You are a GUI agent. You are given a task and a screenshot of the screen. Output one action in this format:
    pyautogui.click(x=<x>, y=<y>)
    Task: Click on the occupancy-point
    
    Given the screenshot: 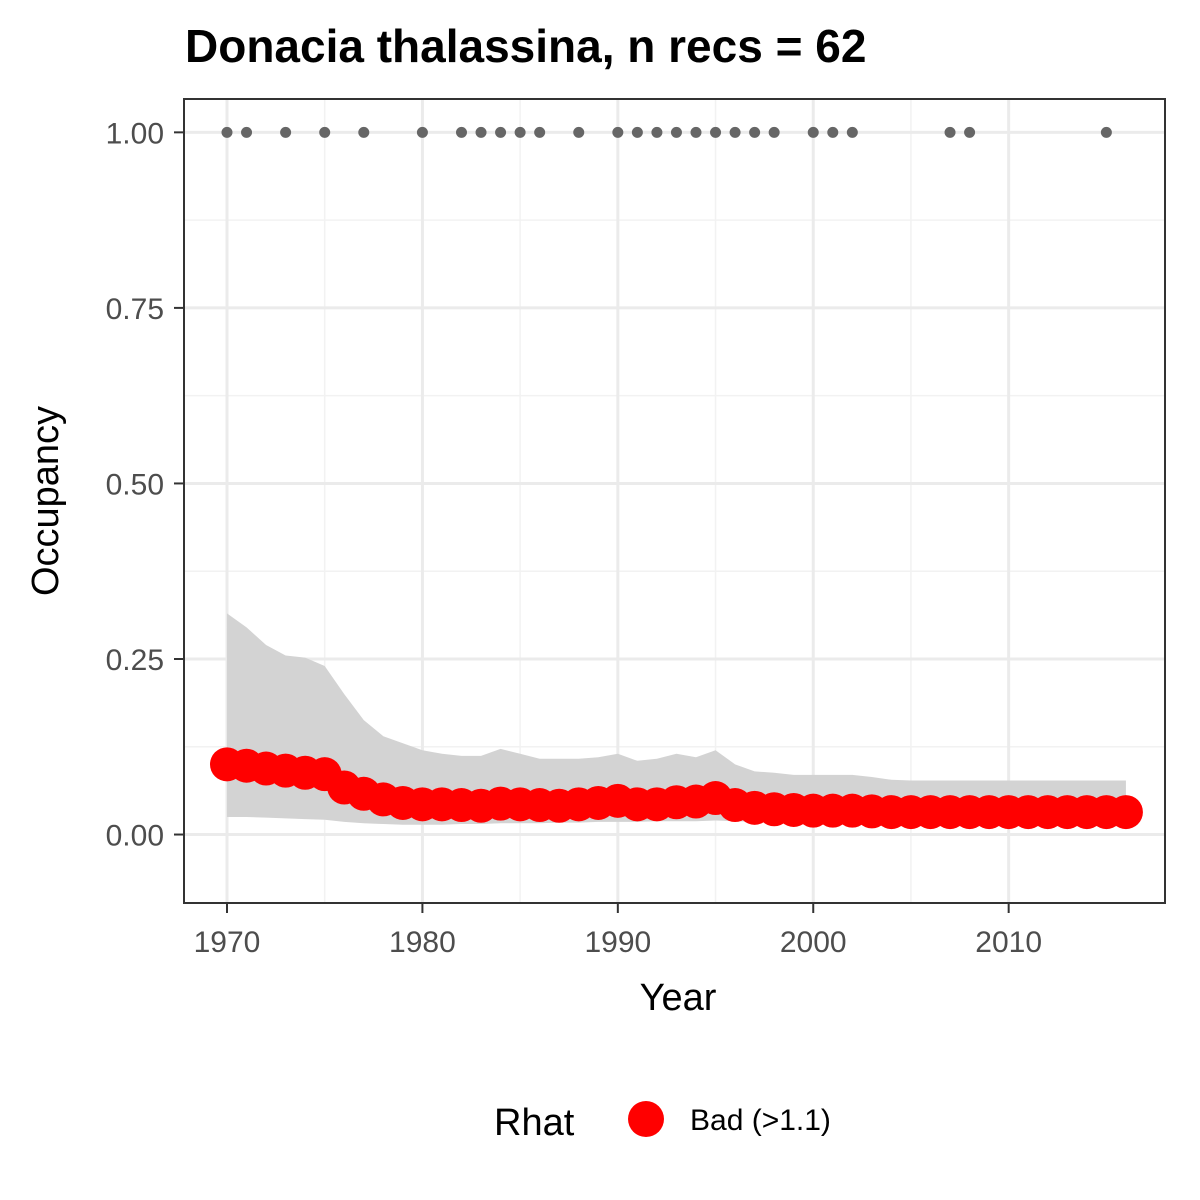 What is the action you would take?
    pyautogui.click(x=1125, y=812)
    